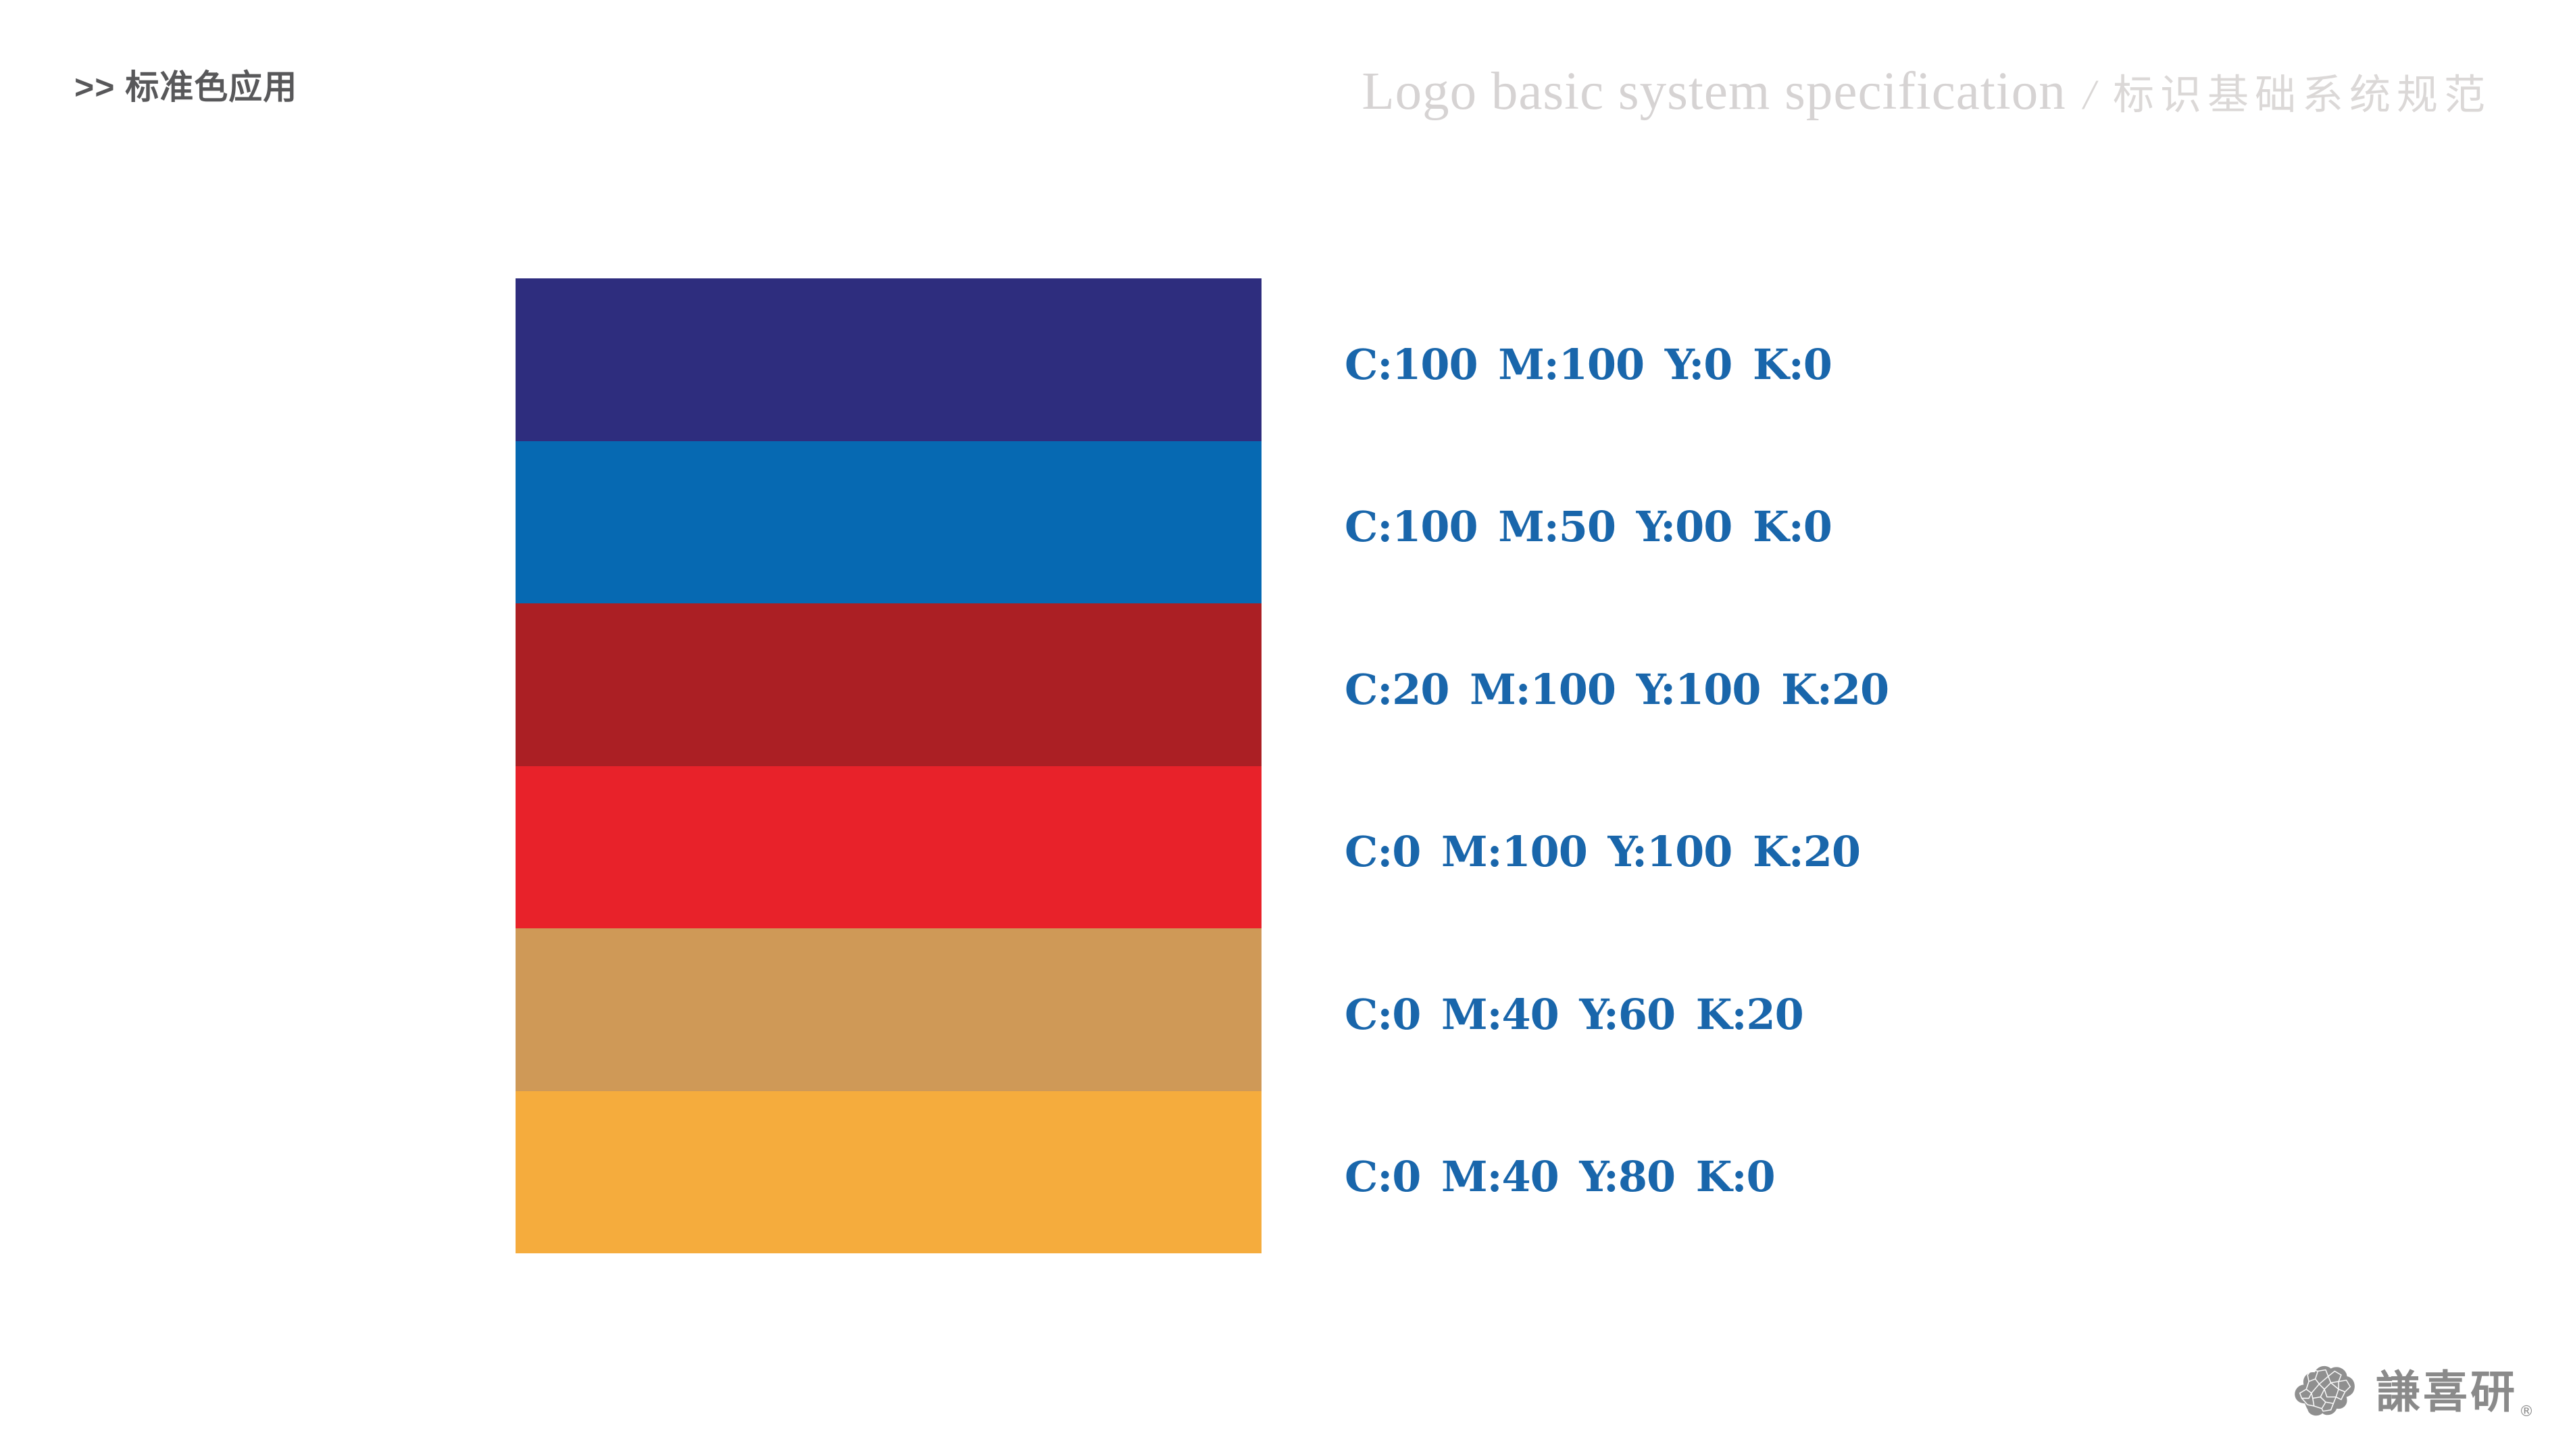  I want to click on cmyk-label-5: C:0 M:40 Y:60 K:20, so click(1574, 1014).